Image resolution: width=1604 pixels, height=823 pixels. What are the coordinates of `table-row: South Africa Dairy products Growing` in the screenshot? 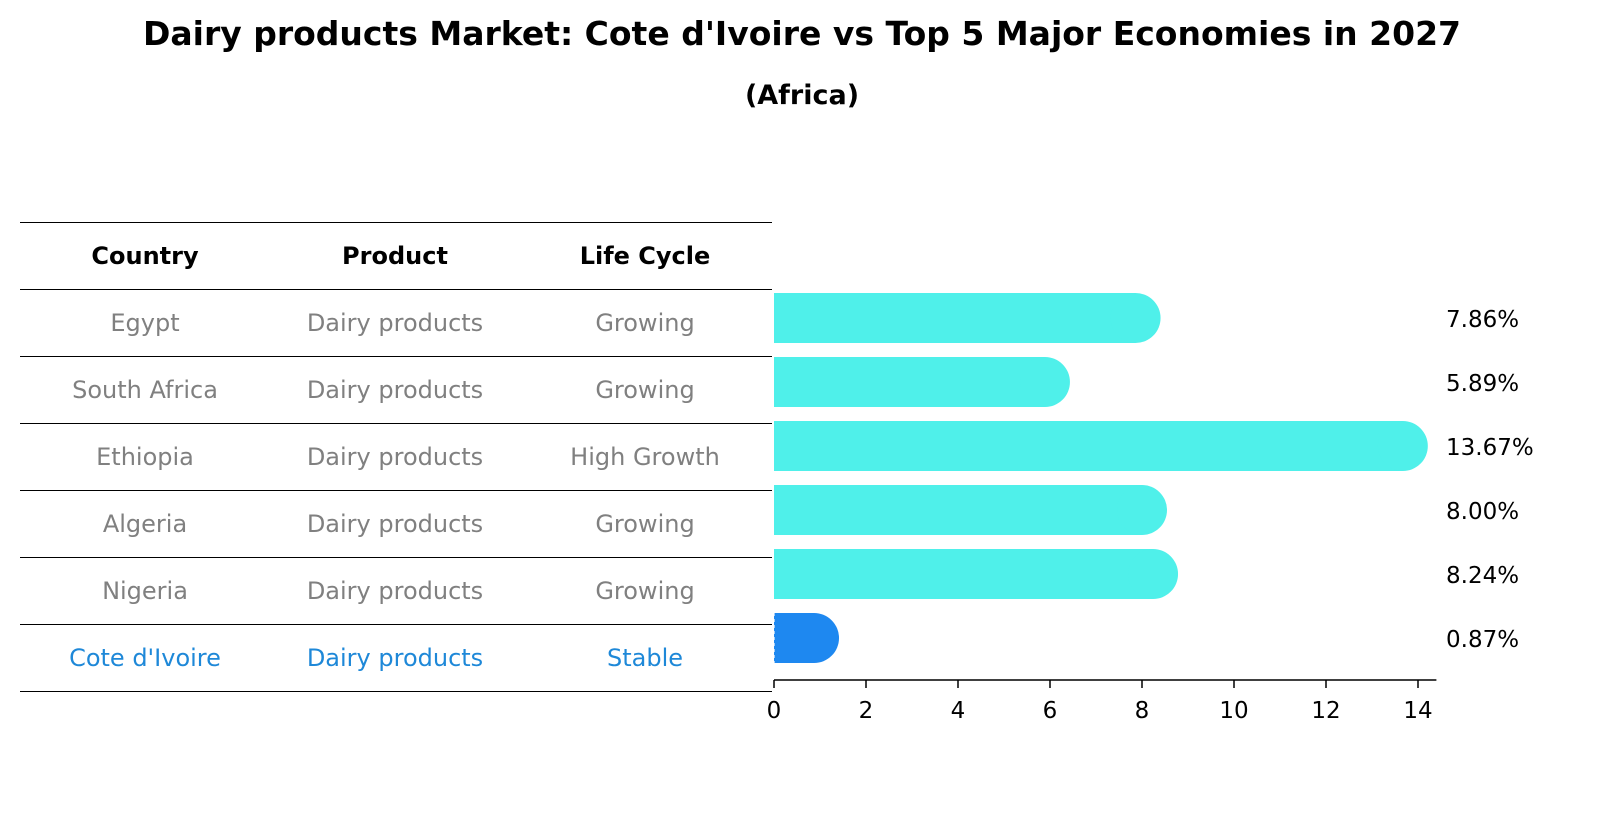 It's located at (396, 389).